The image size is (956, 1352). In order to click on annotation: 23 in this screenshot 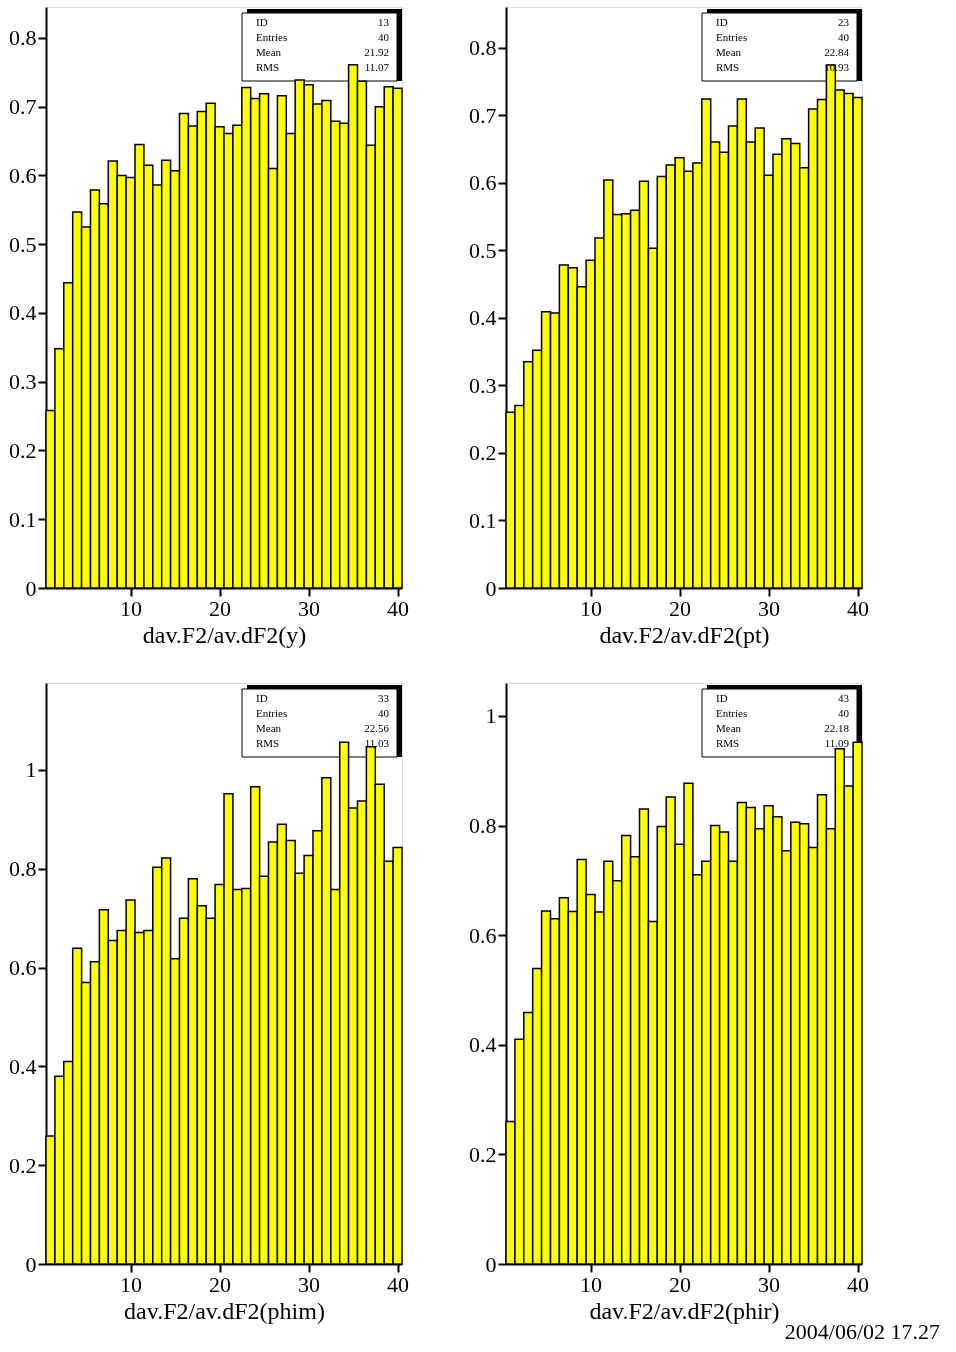, I will do `click(844, 22)`.